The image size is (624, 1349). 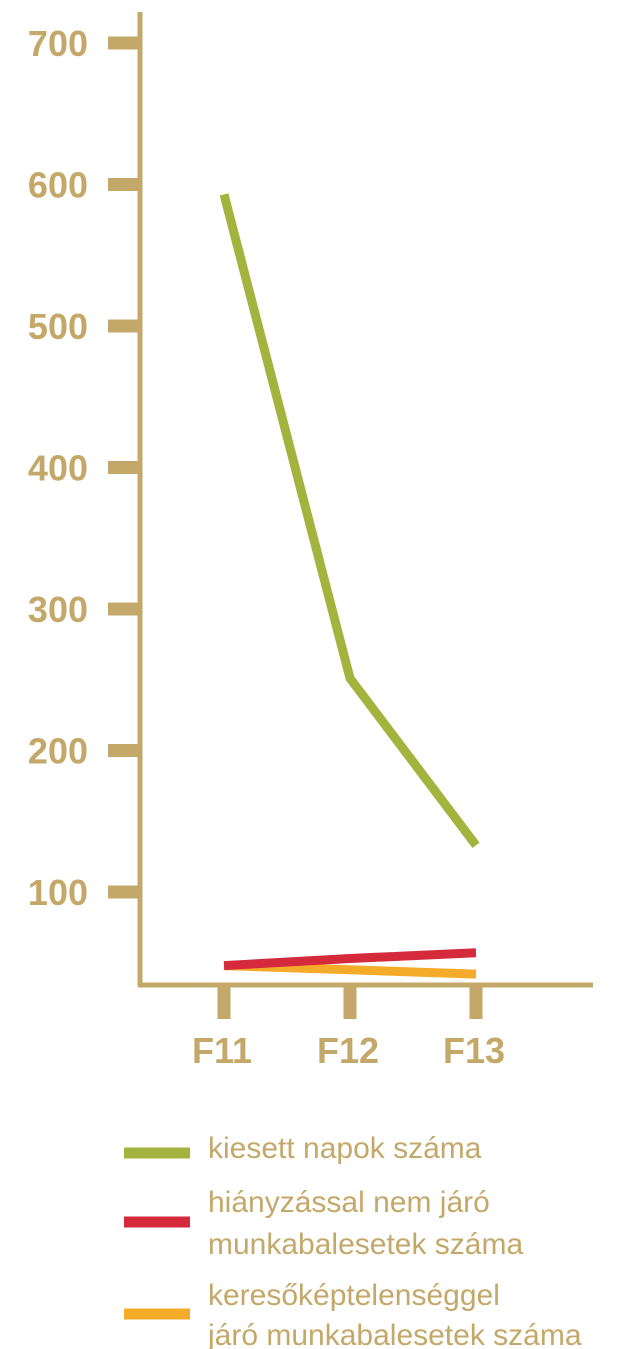 I want to click on y-tick-label: 100, so click(x=58, y=892).